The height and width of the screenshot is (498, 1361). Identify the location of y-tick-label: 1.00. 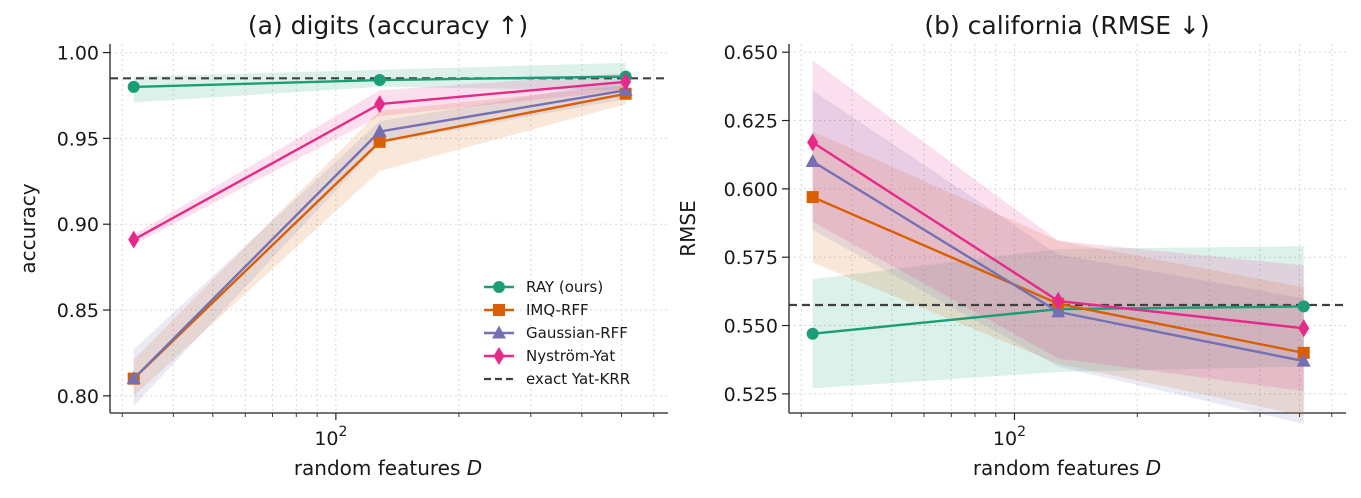
(78, 54).